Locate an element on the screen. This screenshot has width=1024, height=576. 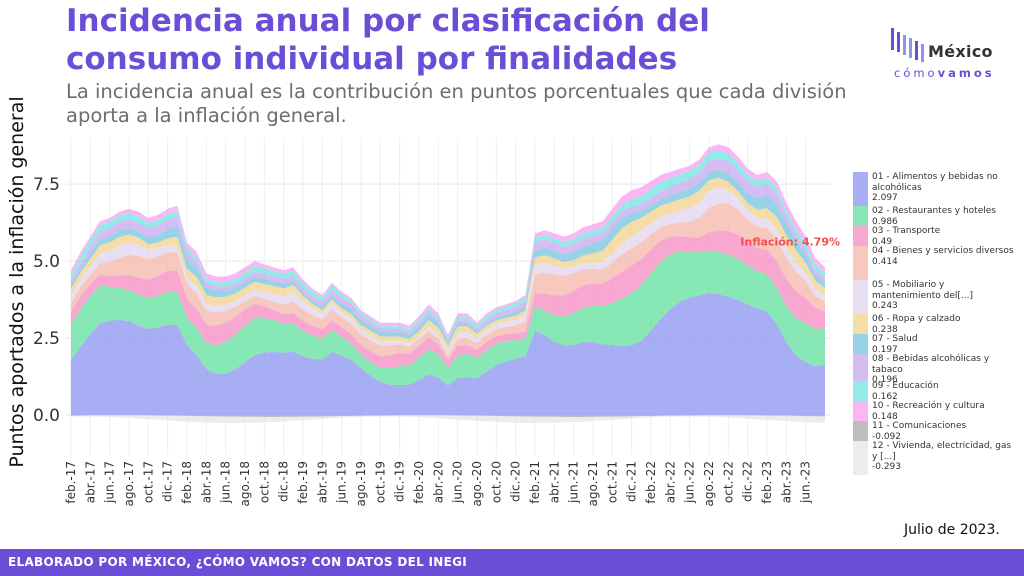
x-tick-label: jun.-20 is located at coordinates (458, 482).